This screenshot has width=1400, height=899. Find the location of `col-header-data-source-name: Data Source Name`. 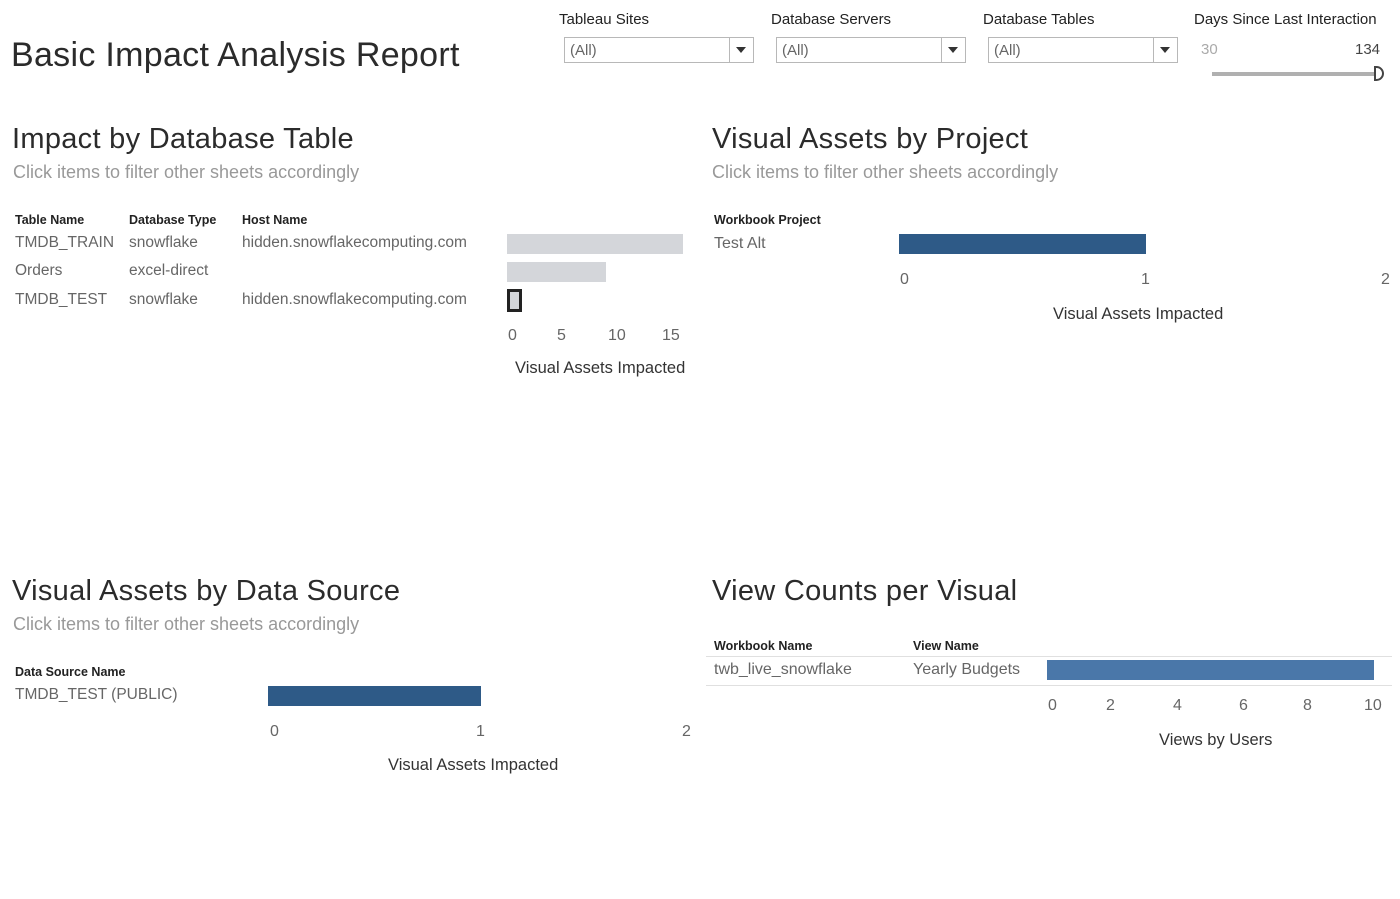

col-header-data-source-name: Data Source Name is located at coordinates (70, 672).